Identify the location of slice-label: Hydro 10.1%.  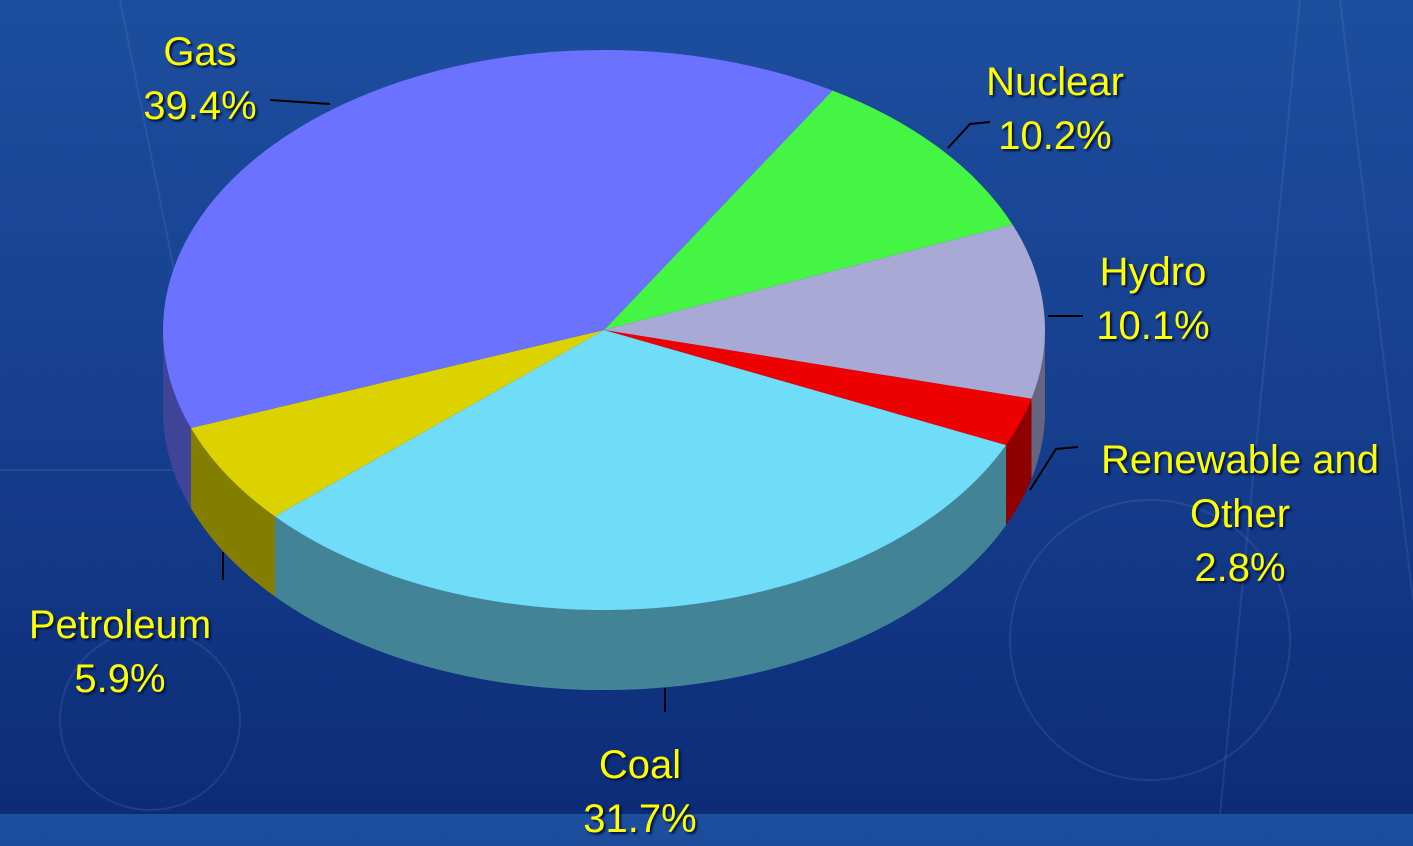
(1153, 299).